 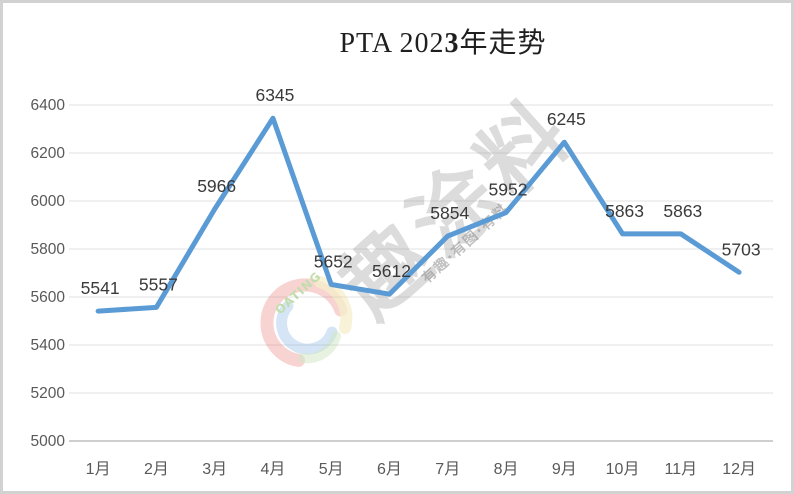 I want to click on x-axis-label: 3月, so click(x=214, y=469).